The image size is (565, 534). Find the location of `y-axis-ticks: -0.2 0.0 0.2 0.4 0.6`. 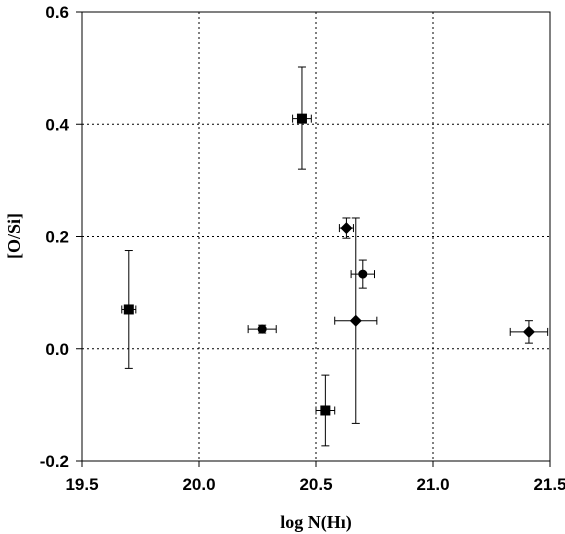

y-axis-ticks: -0.2 0.0 0.2 0.4 0.6 is located at coordinates (61, 237).